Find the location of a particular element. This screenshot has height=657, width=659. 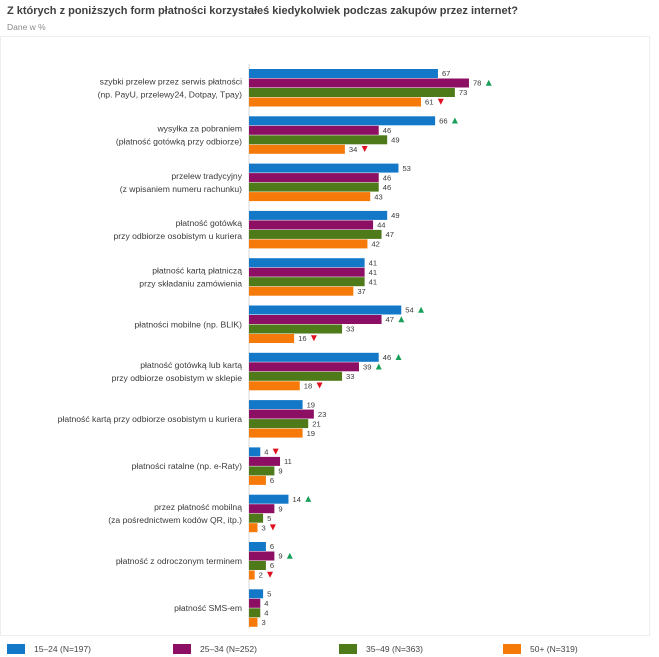

category-label: (za pośrednictwem kodów QR, itp.) is located at coordinates (175, 520).